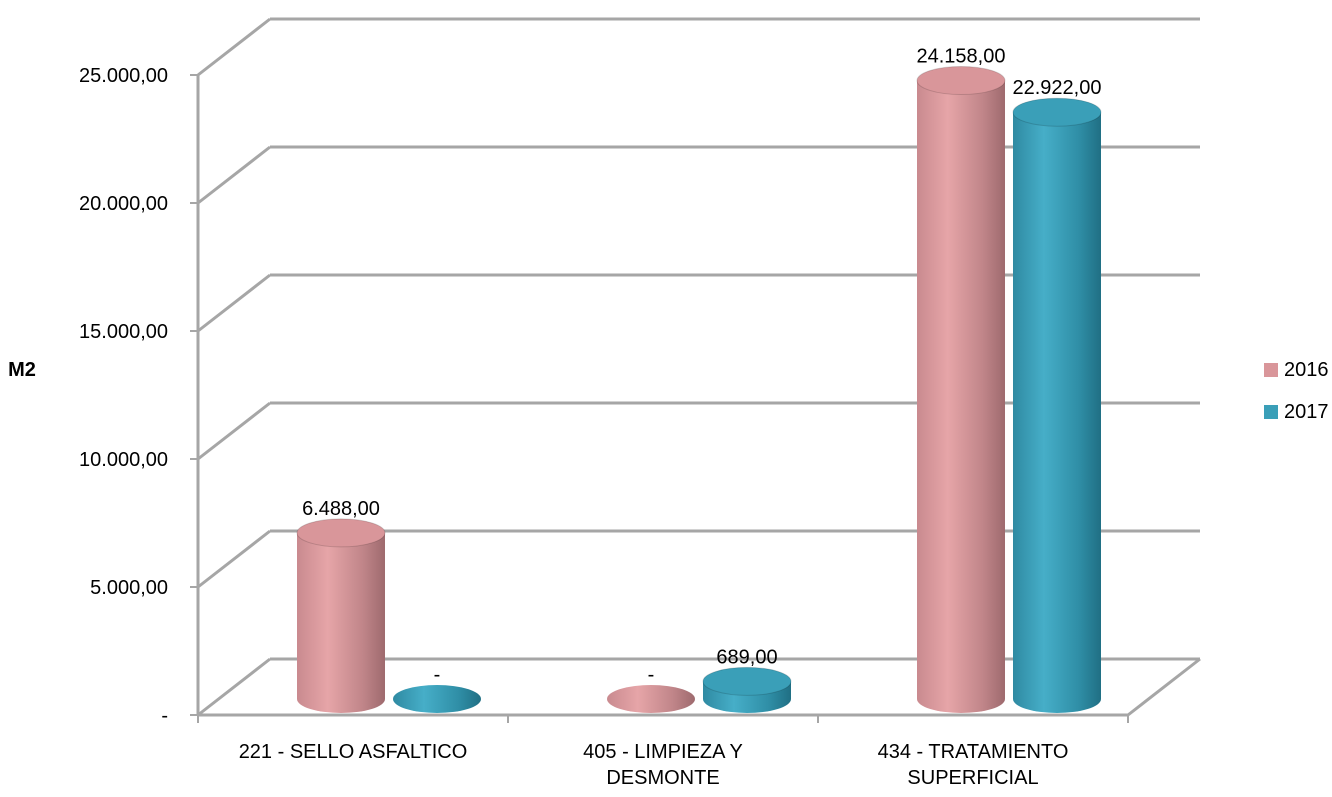  I want to click on x-tick-label: 221 - SELLO ASFALTICO, so click(353, 752).